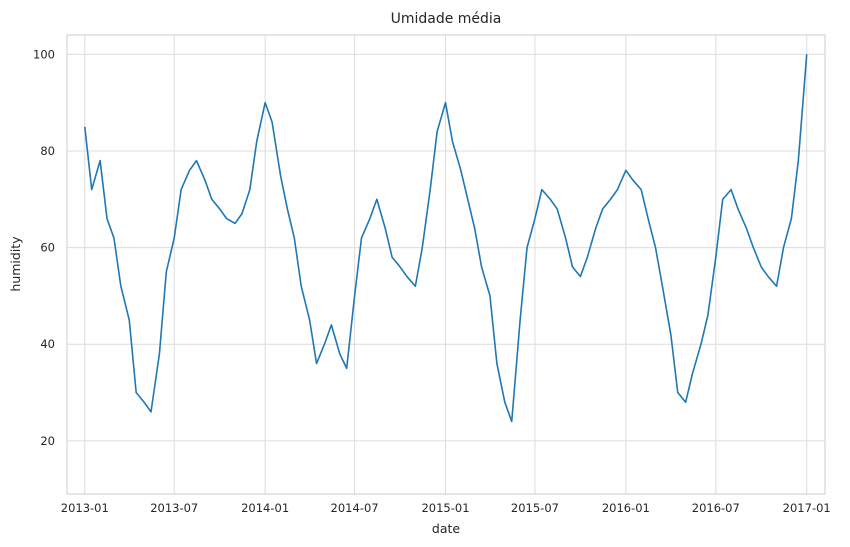 This screenshot has width=850, height=547. Describe the element at coordinates (716, 508) in the screenshot. I see `x-tick-label: 2016-07` at that location.